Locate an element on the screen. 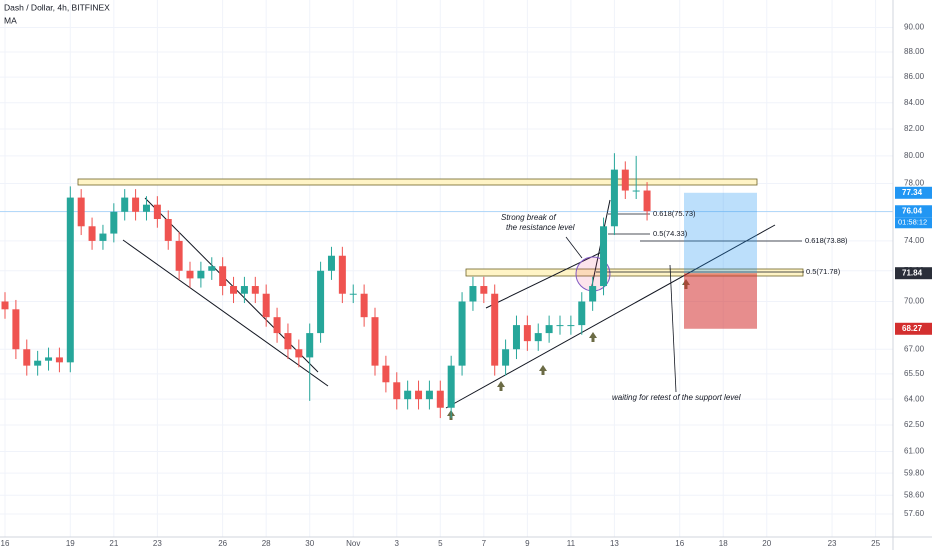  fib-label: 0.618(75.73) is located at coordinates (674, 213).